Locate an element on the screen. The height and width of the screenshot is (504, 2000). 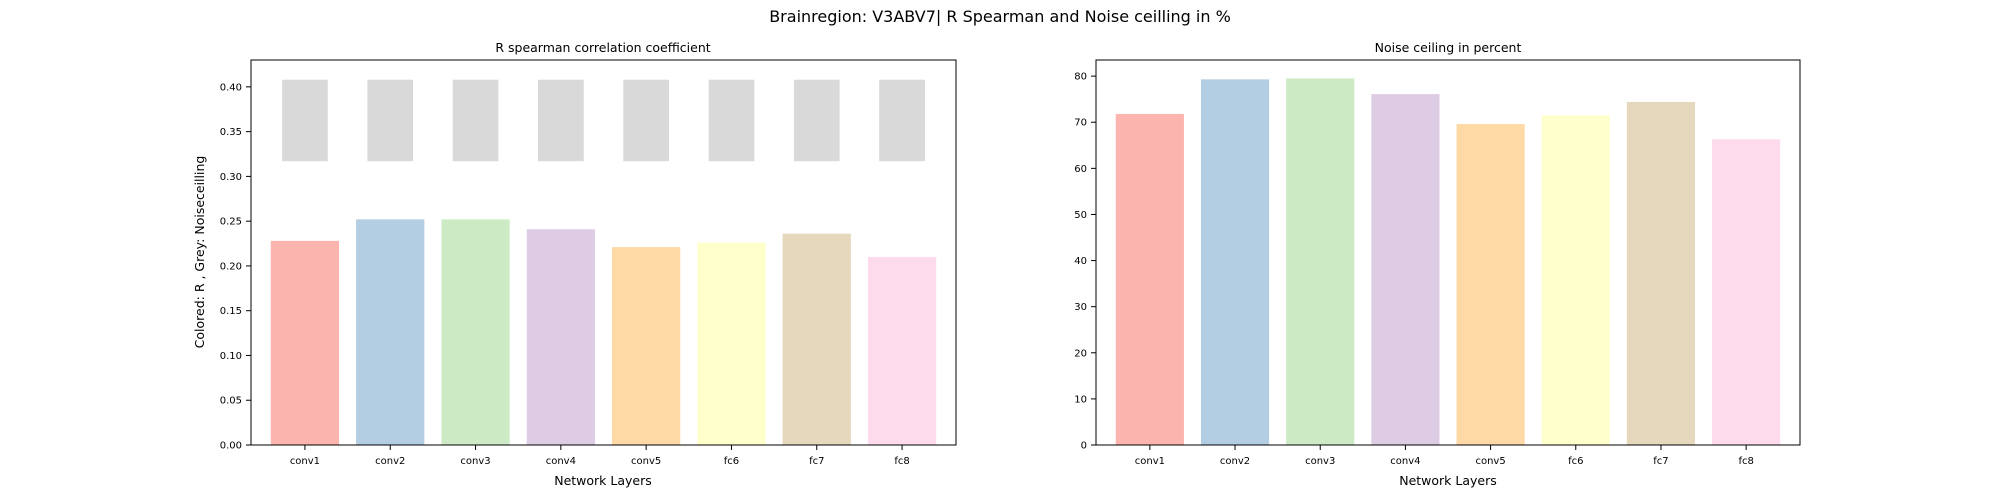
noiseceiling-bar-conv1 is located at coordinates (305, 120).